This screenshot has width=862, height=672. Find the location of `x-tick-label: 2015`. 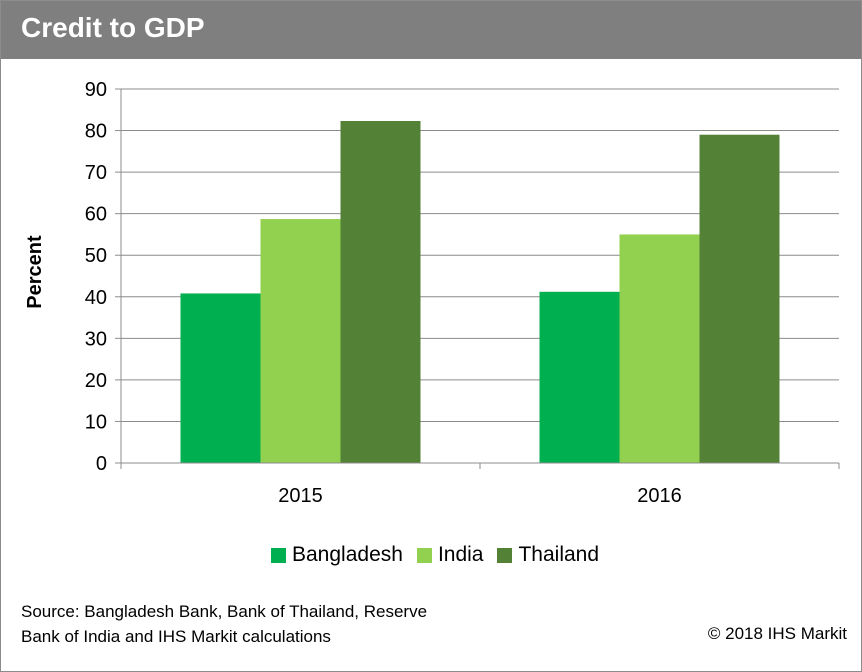

x-tick-label: 2015 is located at coordinates (300, 496).